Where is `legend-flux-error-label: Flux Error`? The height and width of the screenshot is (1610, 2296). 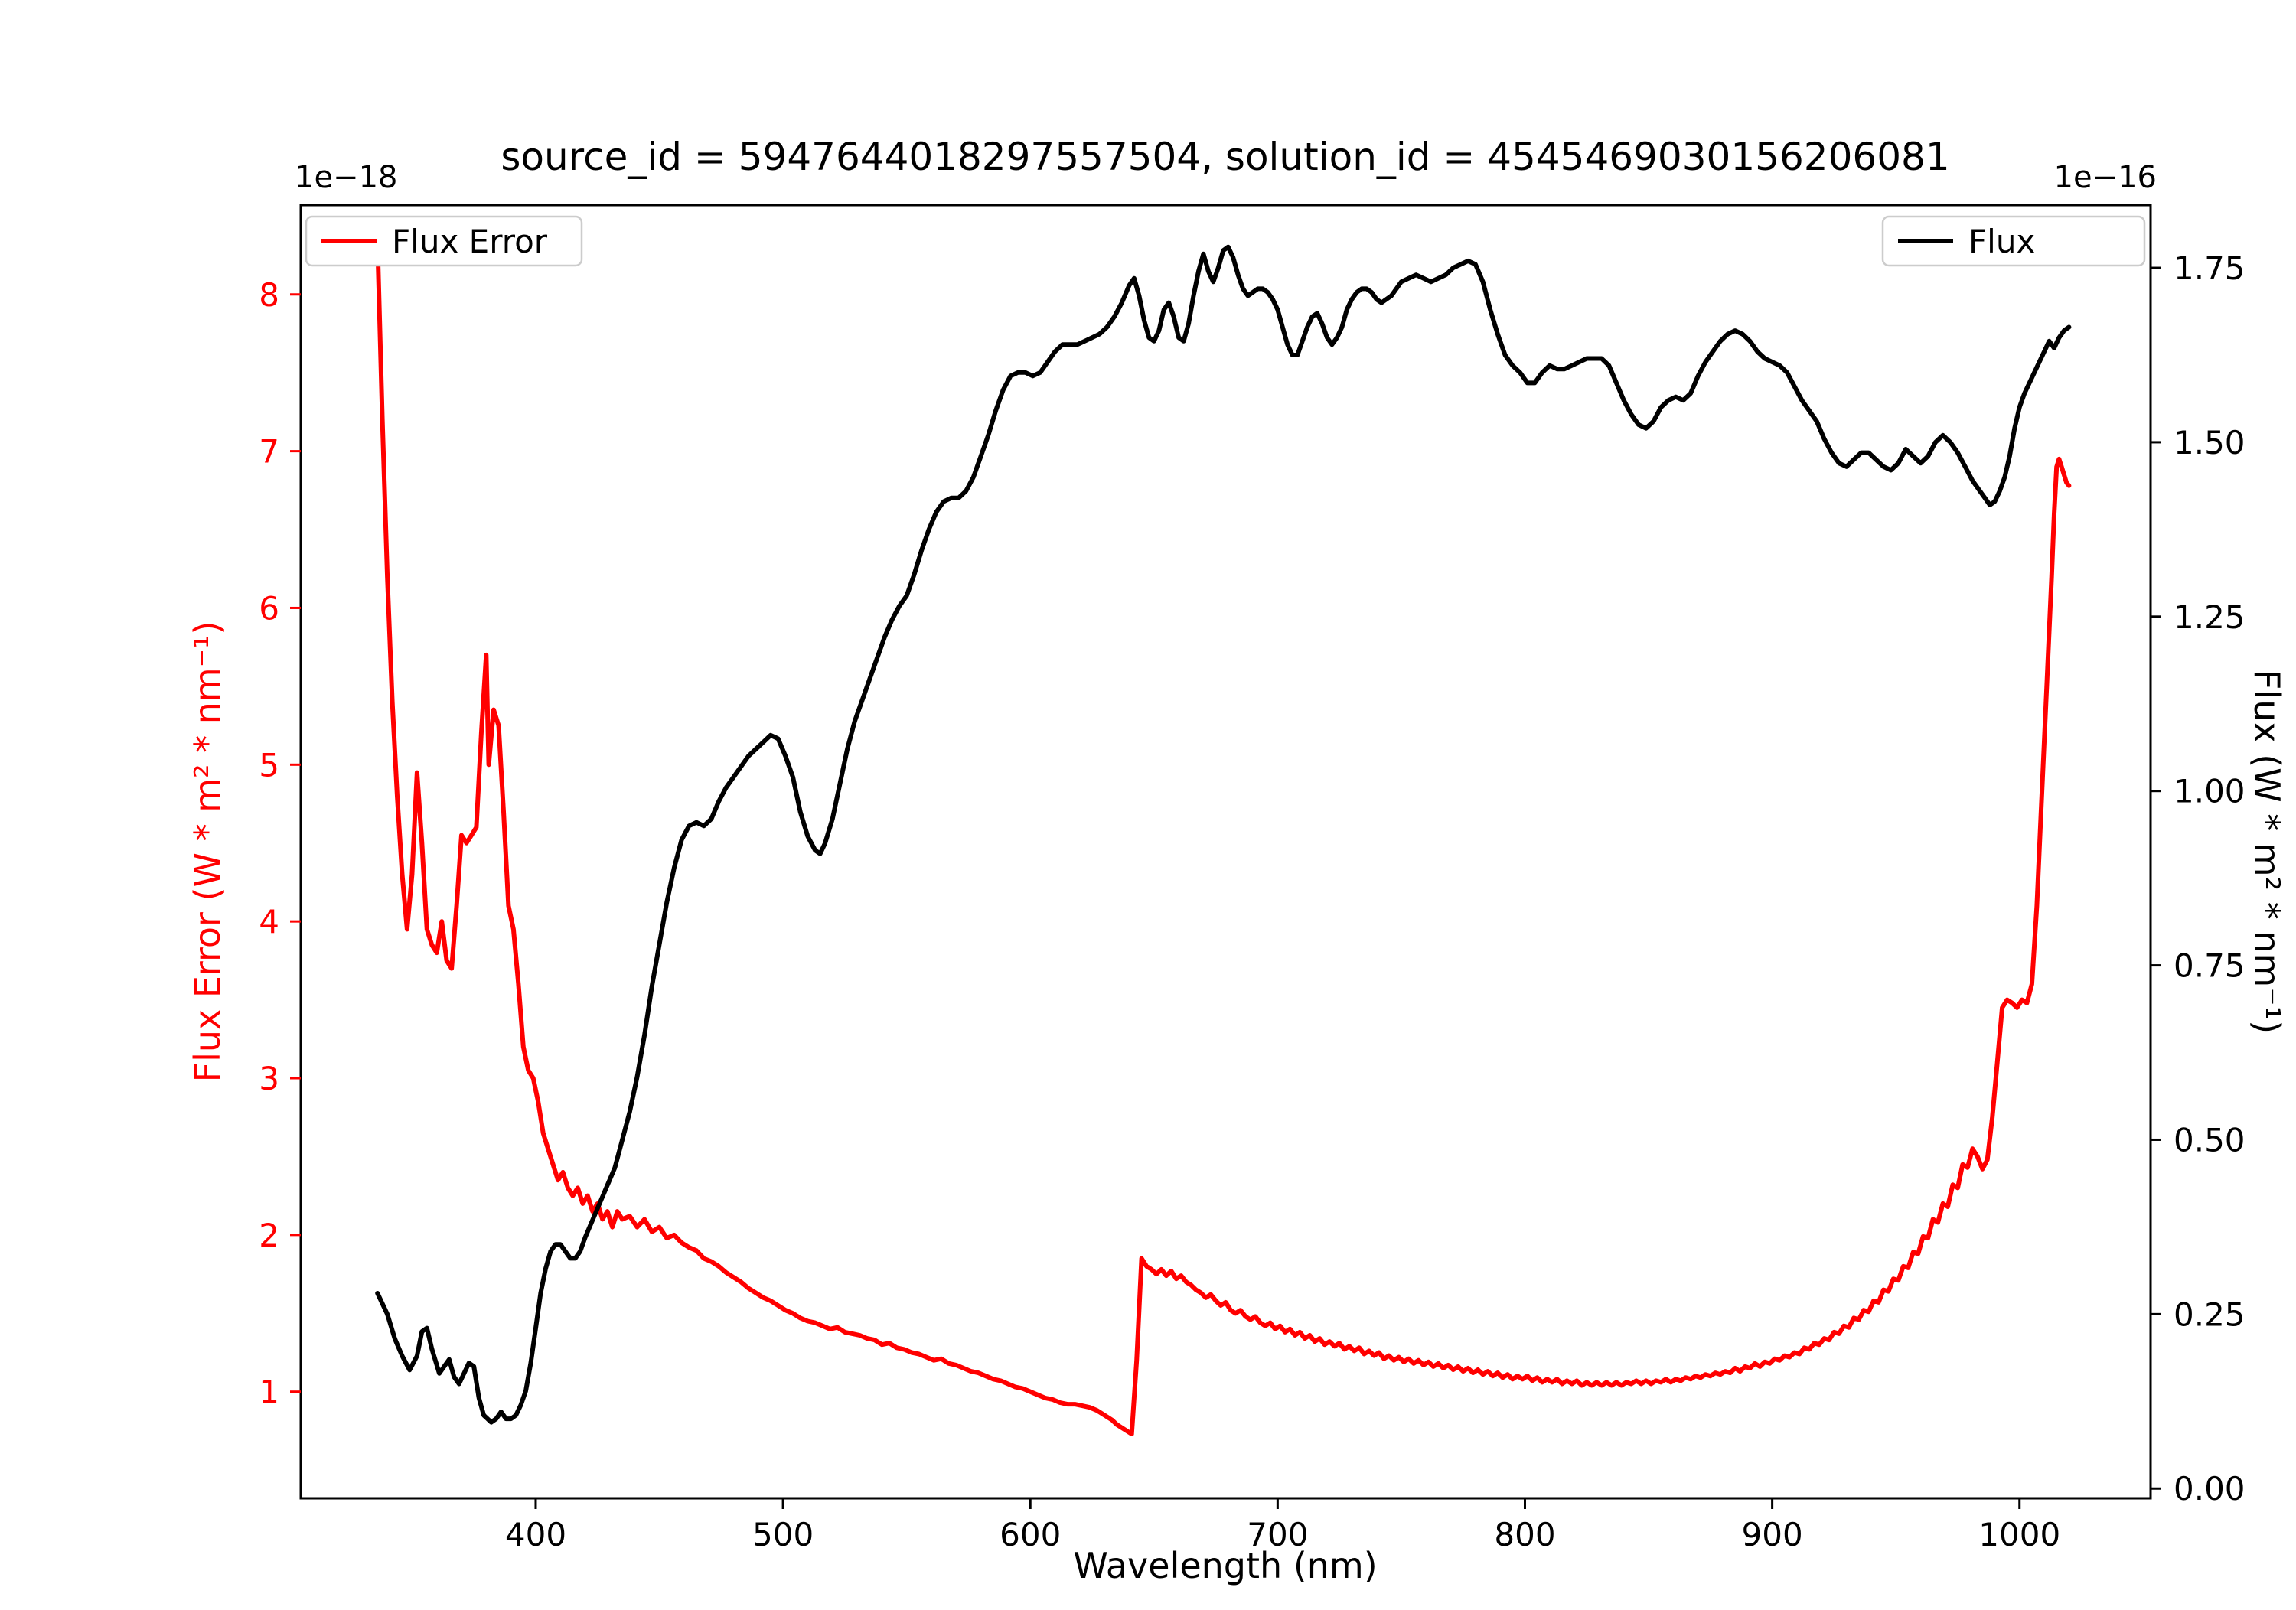
legend-flux-error-label: Flux Error is located at coordinates (470, 242).